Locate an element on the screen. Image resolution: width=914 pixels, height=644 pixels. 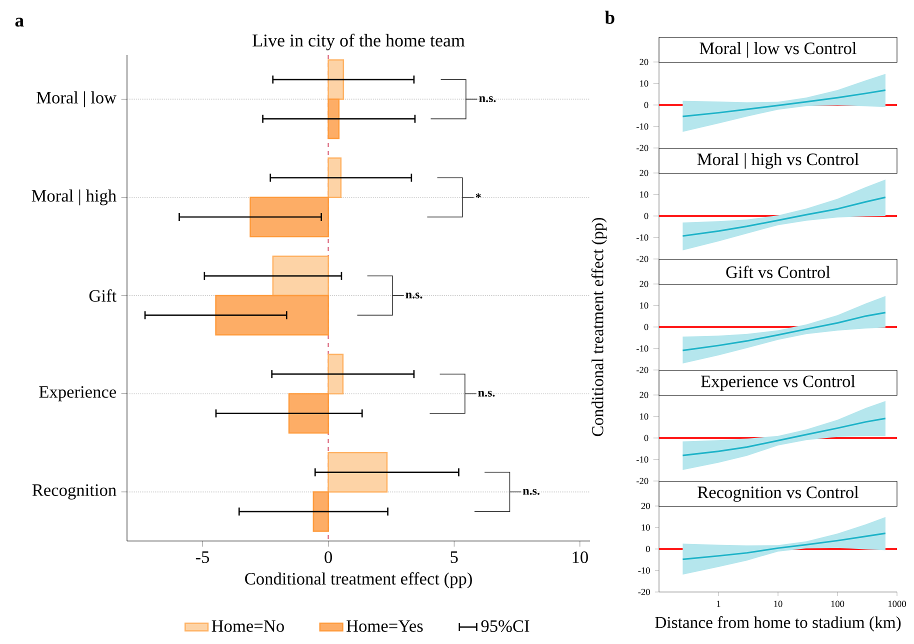
annotation: * is located at coordinates (478, 195).